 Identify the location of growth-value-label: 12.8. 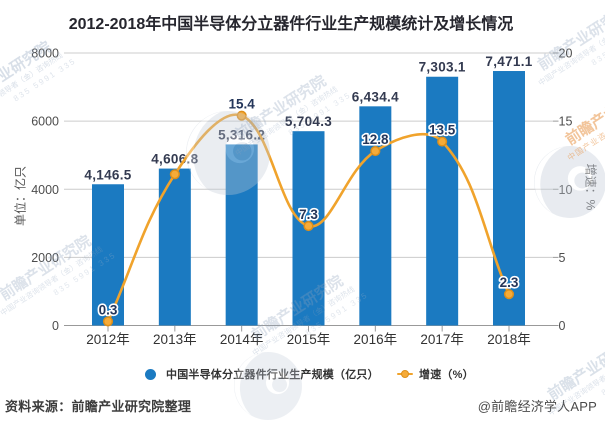
(375, 139).